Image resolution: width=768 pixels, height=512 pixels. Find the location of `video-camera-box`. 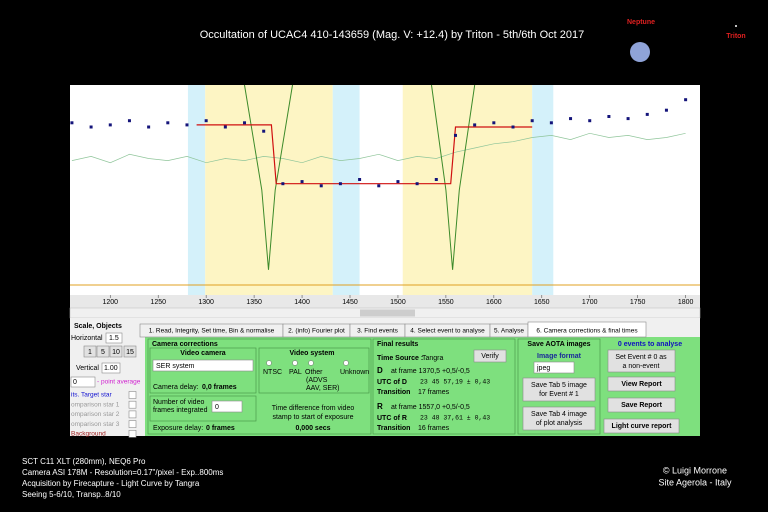

video-camera-box is located at coordinates (203, 370).